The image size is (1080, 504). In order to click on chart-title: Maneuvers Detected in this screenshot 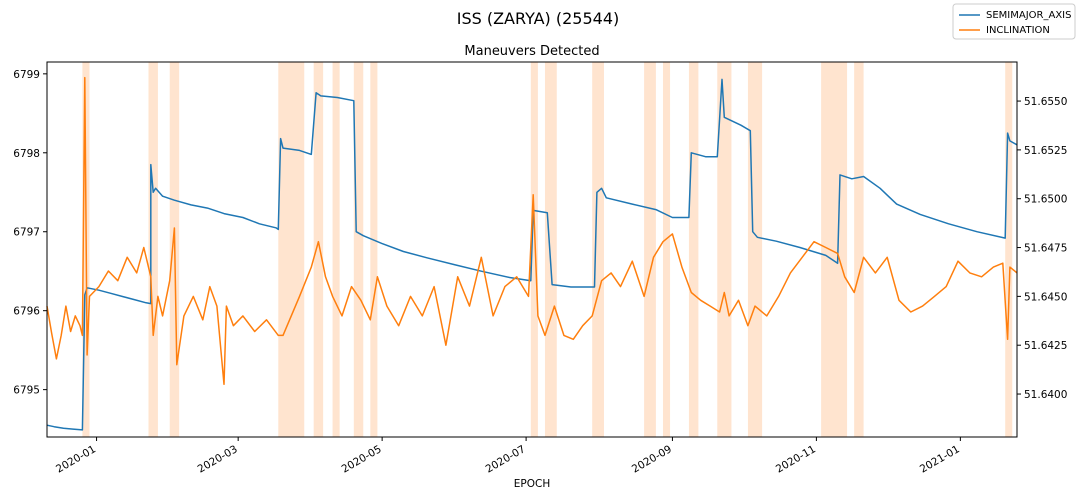, I will do `click(531, 51)`.